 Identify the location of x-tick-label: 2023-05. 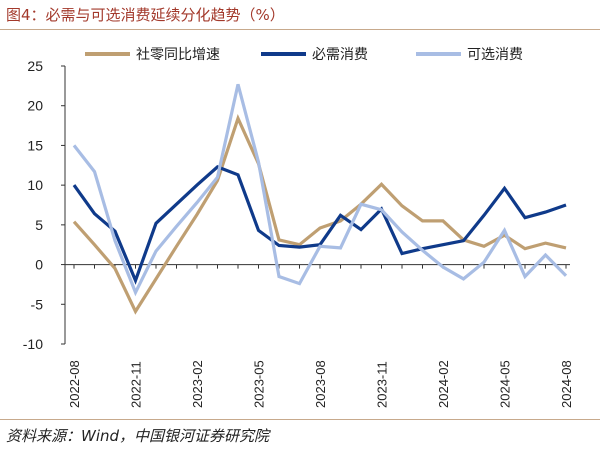
(259, 384).